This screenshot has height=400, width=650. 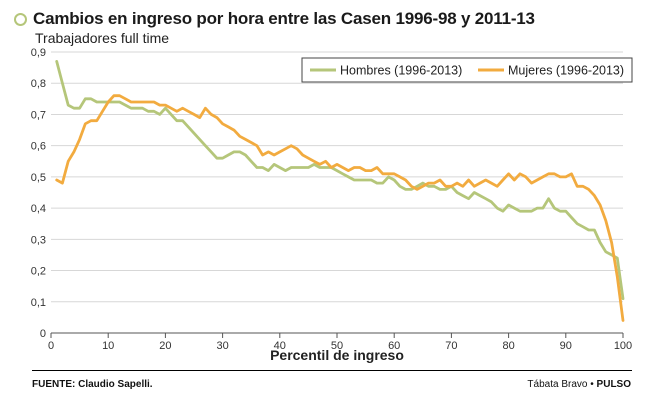 I want to click on title-bullet-icon, so click(x=20, y=19).